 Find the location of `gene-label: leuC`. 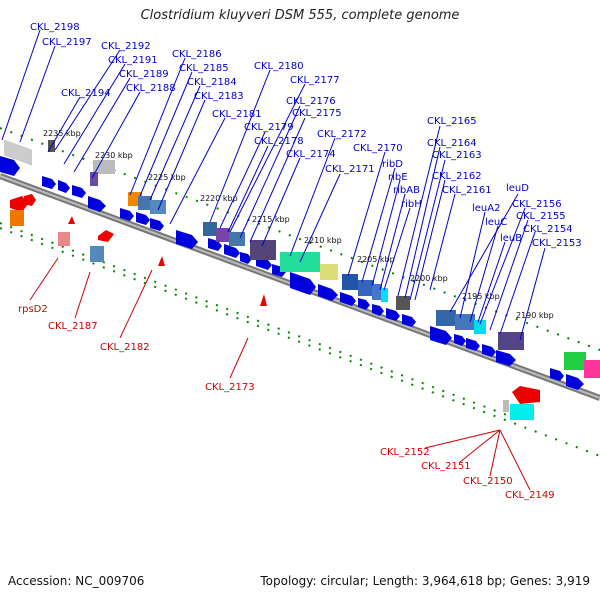

gene-label: leuC is located at coordinates (496, 222).